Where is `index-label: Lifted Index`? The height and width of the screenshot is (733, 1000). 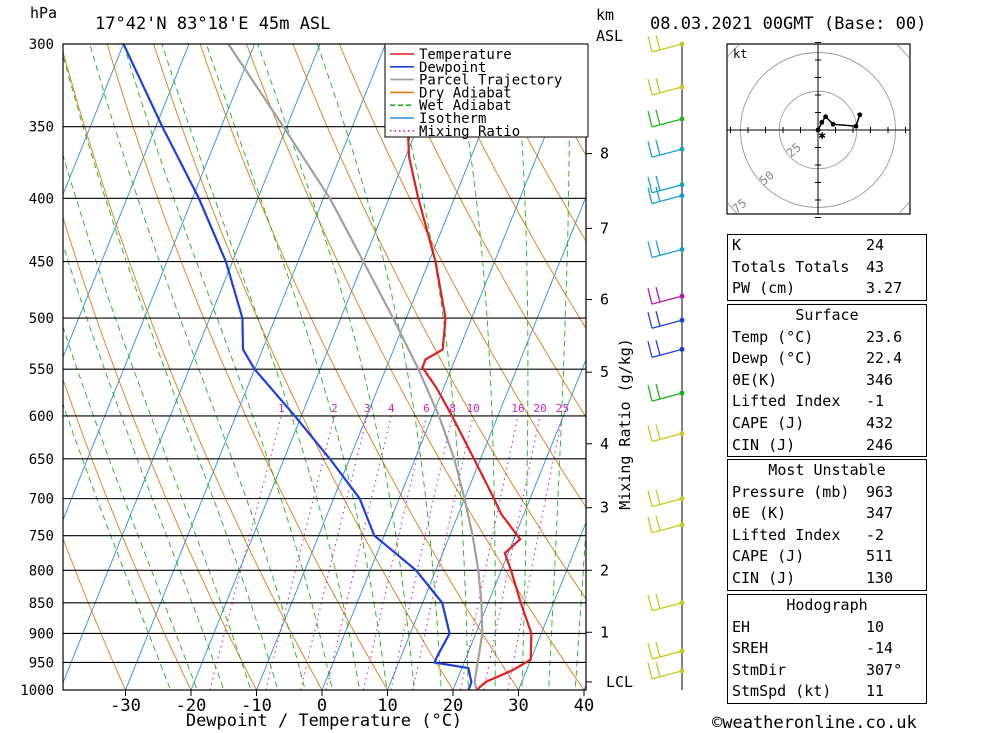 index-label: Lifted Index is located at coordinates (786, 401).